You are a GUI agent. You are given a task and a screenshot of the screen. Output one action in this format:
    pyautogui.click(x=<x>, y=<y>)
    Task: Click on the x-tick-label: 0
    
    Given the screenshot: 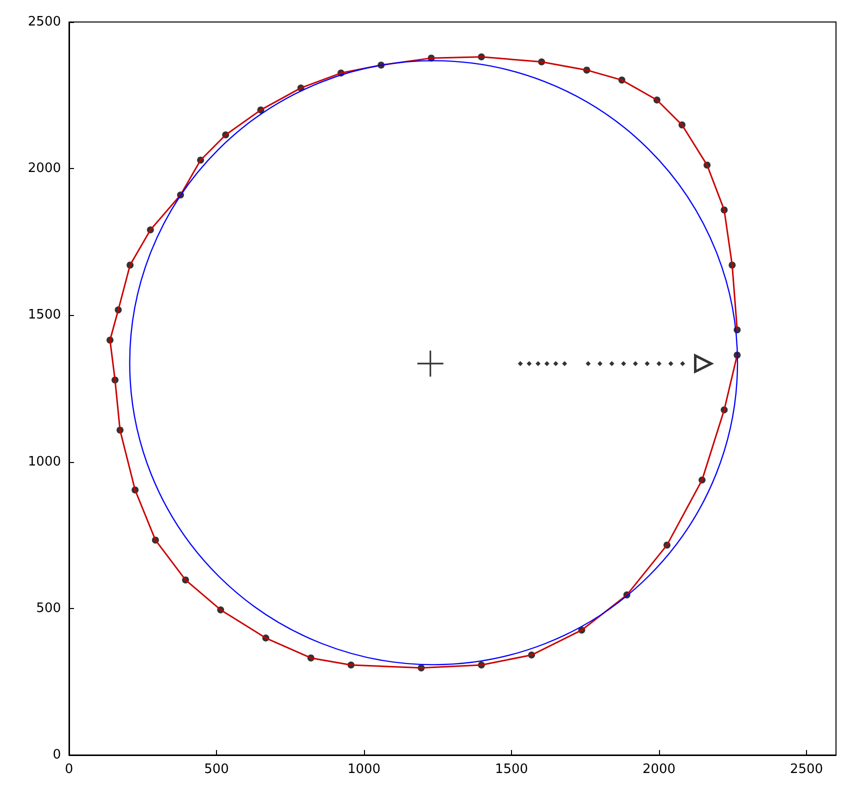 What is the action you would take?
    pyautogui.click(x=69, y=769)
    